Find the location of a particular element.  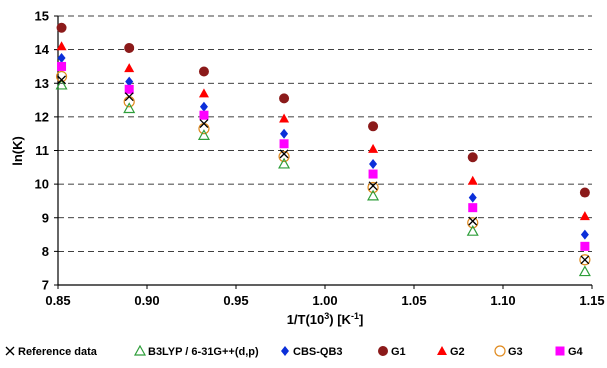

legend-marker-g3 is located at coordinates (500, 351).